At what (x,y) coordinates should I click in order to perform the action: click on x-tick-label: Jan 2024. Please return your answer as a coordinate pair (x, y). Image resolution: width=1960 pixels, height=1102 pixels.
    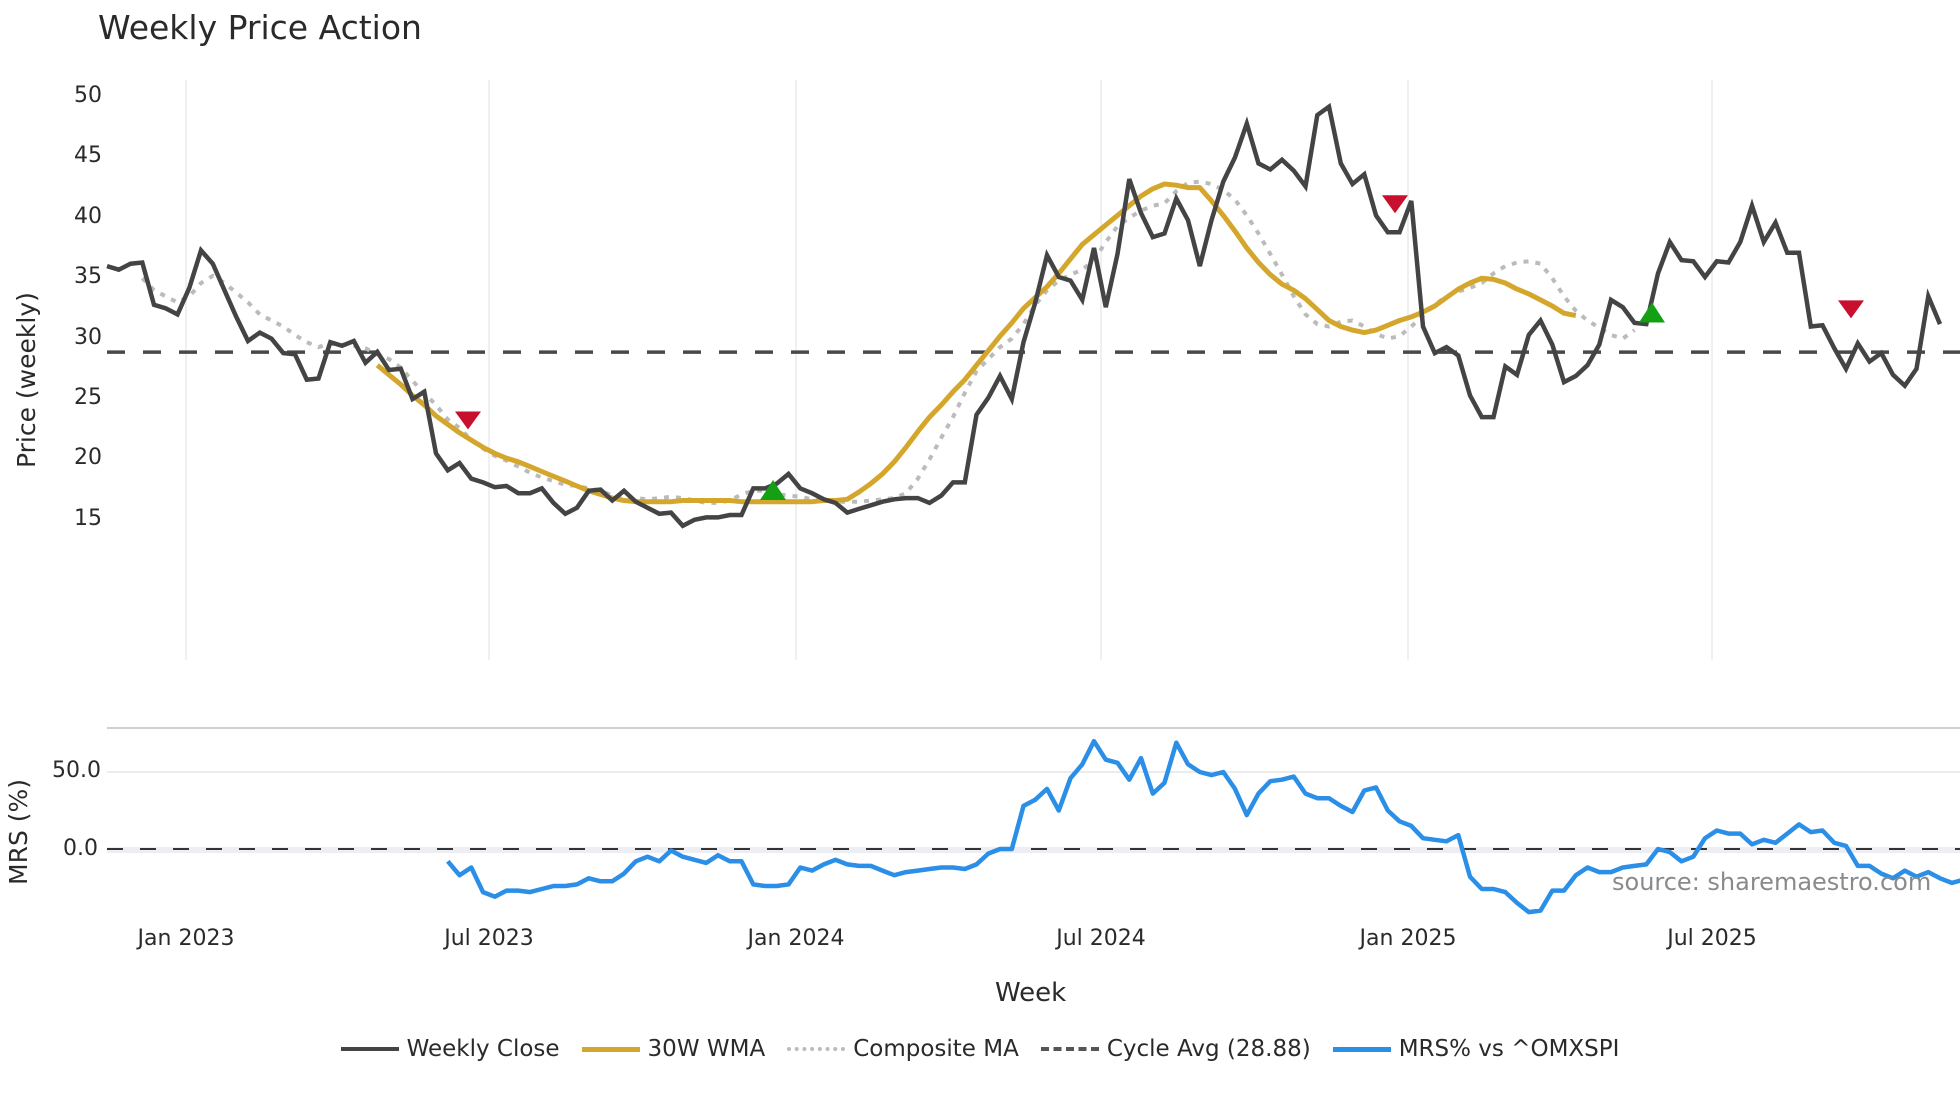
    Looking at the image, I should click on (796, 938).